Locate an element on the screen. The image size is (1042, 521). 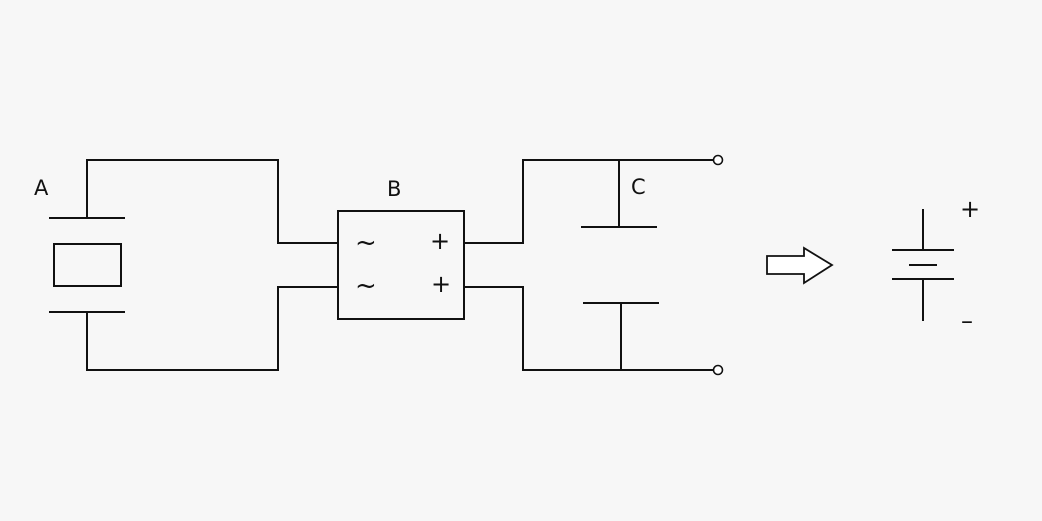
output-terminal-bottom is located at coordinates (718, 370).